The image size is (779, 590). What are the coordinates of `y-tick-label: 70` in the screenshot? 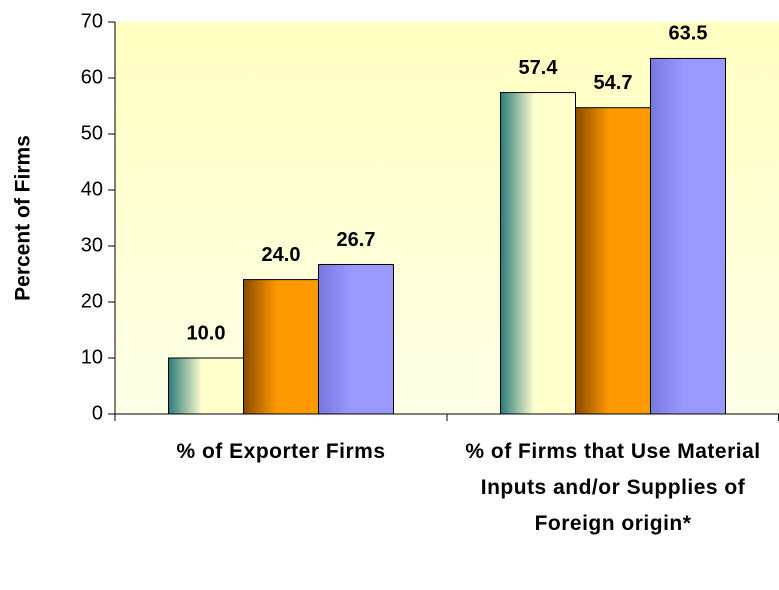 It's located at (92, 21).